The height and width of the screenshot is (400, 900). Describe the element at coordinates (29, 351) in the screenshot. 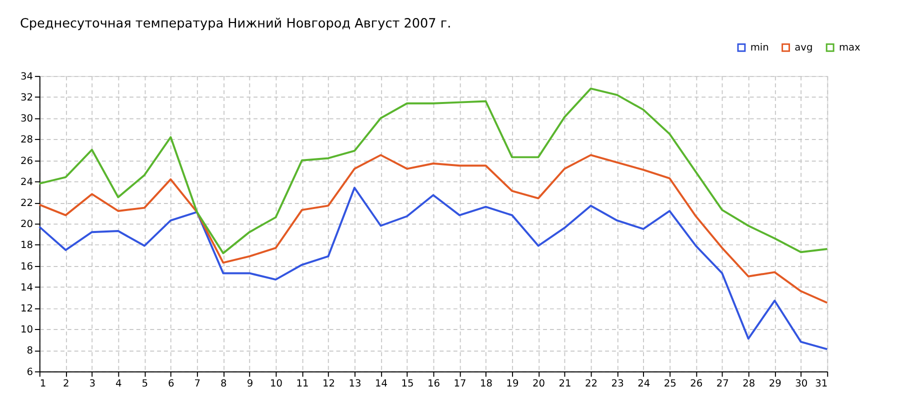

I see `y-tick-label: 8` at that location.